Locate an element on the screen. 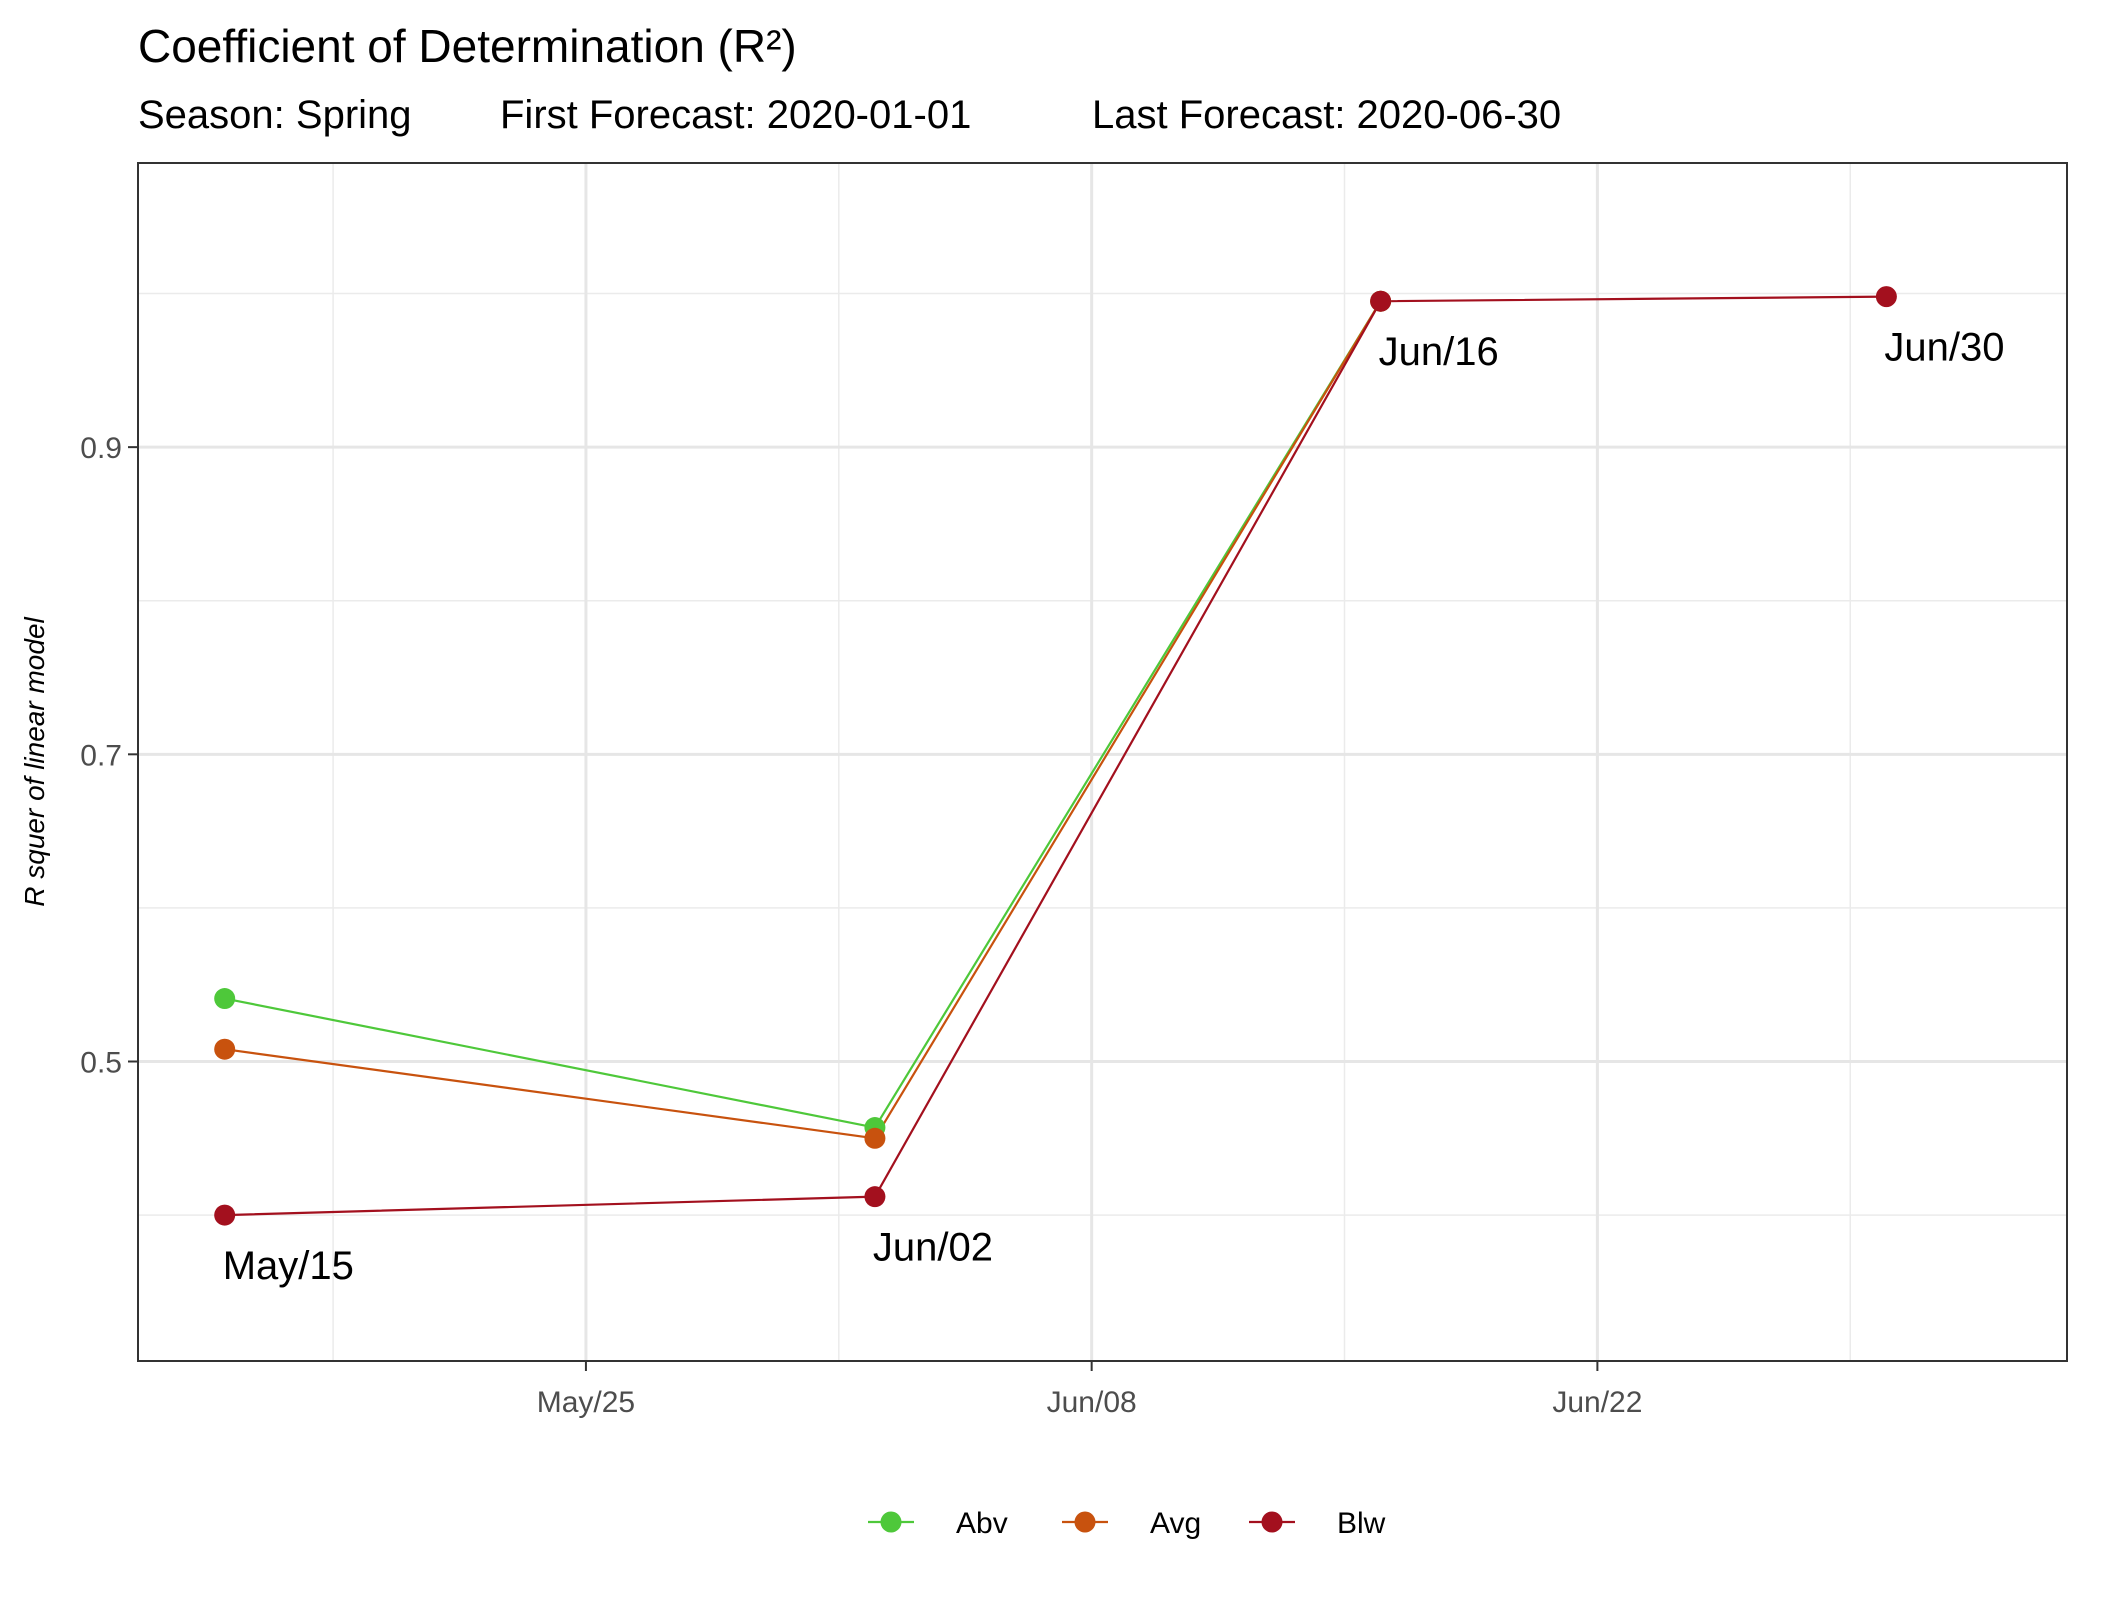  legend-label: Blw is located at coordinates (1361, 1523).